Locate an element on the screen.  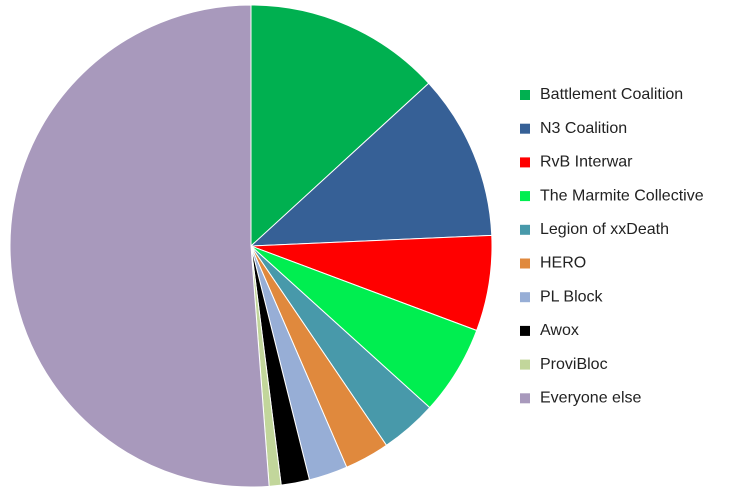
legend-label: Battlement Coalition is located at coordinates (611, 94).